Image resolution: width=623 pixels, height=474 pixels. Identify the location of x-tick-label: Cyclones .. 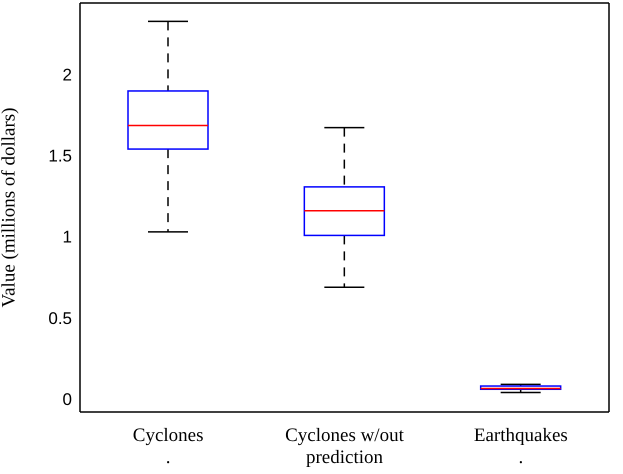
(168, 446).